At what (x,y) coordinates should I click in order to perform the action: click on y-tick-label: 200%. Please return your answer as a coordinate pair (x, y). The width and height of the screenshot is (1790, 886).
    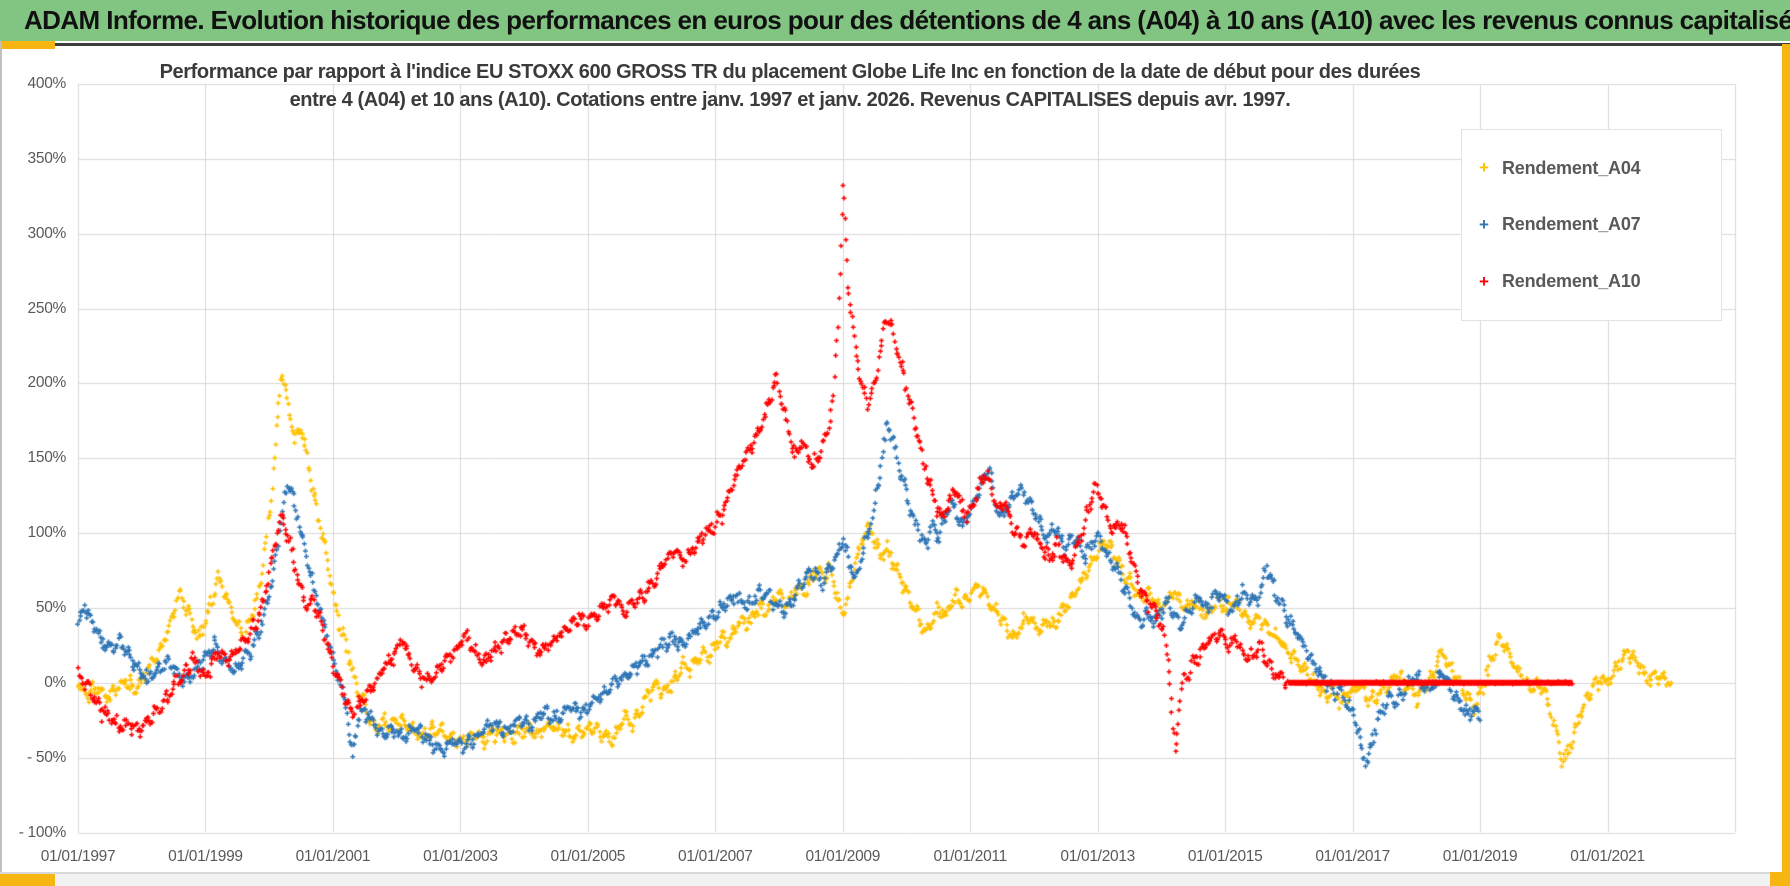
    Looking at the image, I should click on (47, 383).